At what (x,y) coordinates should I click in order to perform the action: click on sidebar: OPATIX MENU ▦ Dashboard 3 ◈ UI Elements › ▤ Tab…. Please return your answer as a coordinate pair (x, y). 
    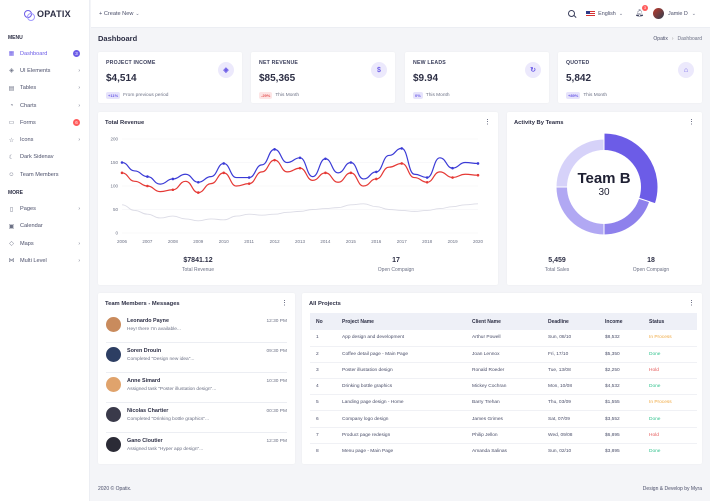
    Looking at the image, I should click on (45, 250).